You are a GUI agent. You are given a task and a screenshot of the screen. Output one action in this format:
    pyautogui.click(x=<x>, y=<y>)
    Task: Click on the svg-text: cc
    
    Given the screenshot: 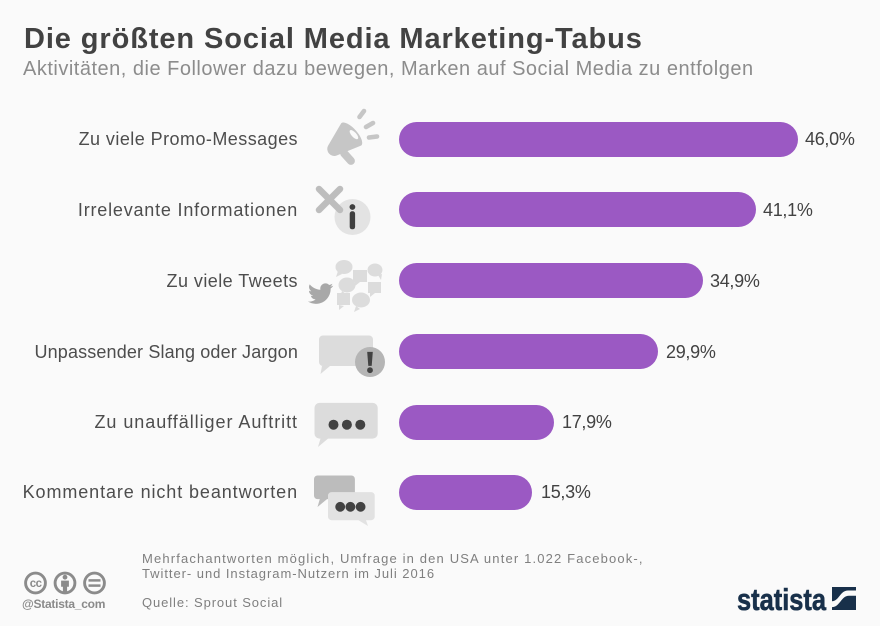 What is the action you would take?
    pyautogui.click(x=36, y=584)
    